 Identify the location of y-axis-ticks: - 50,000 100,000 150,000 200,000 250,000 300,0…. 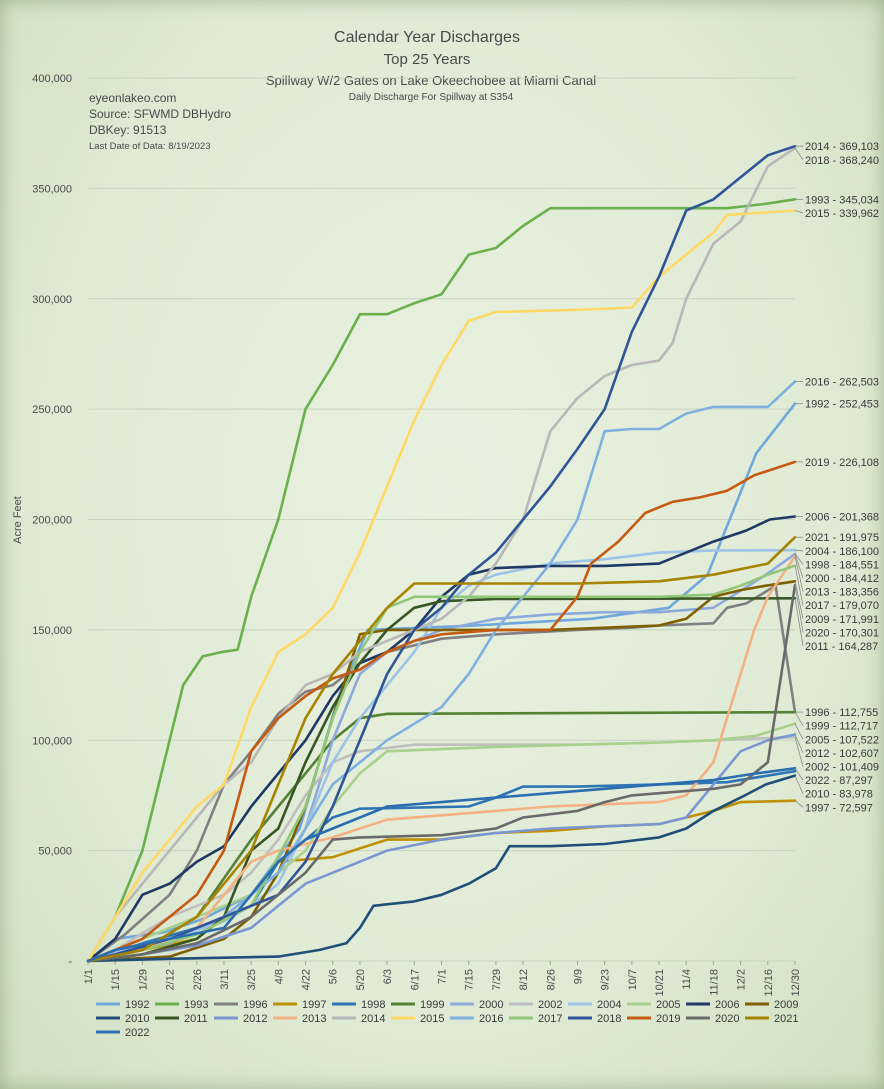
(52, 520).